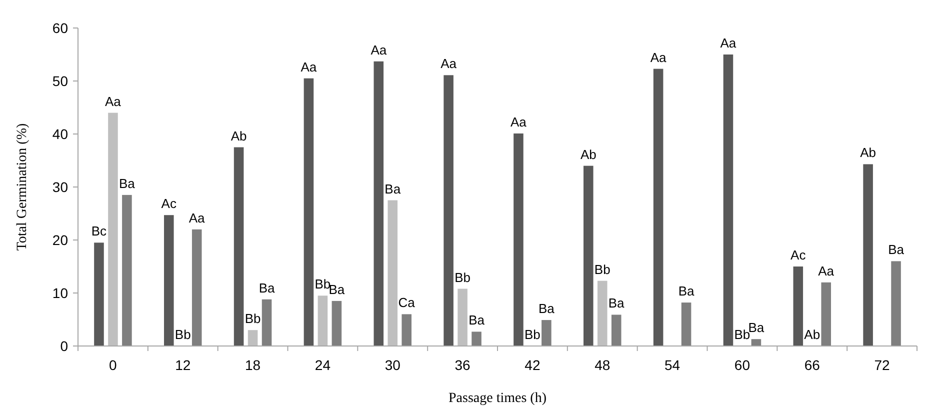 This screenshot has height=416, width=933. What do you see at coordinates (602, 365) in the screenshot?
I see `x-tick-label: 48` at bounding box center [602, 365].